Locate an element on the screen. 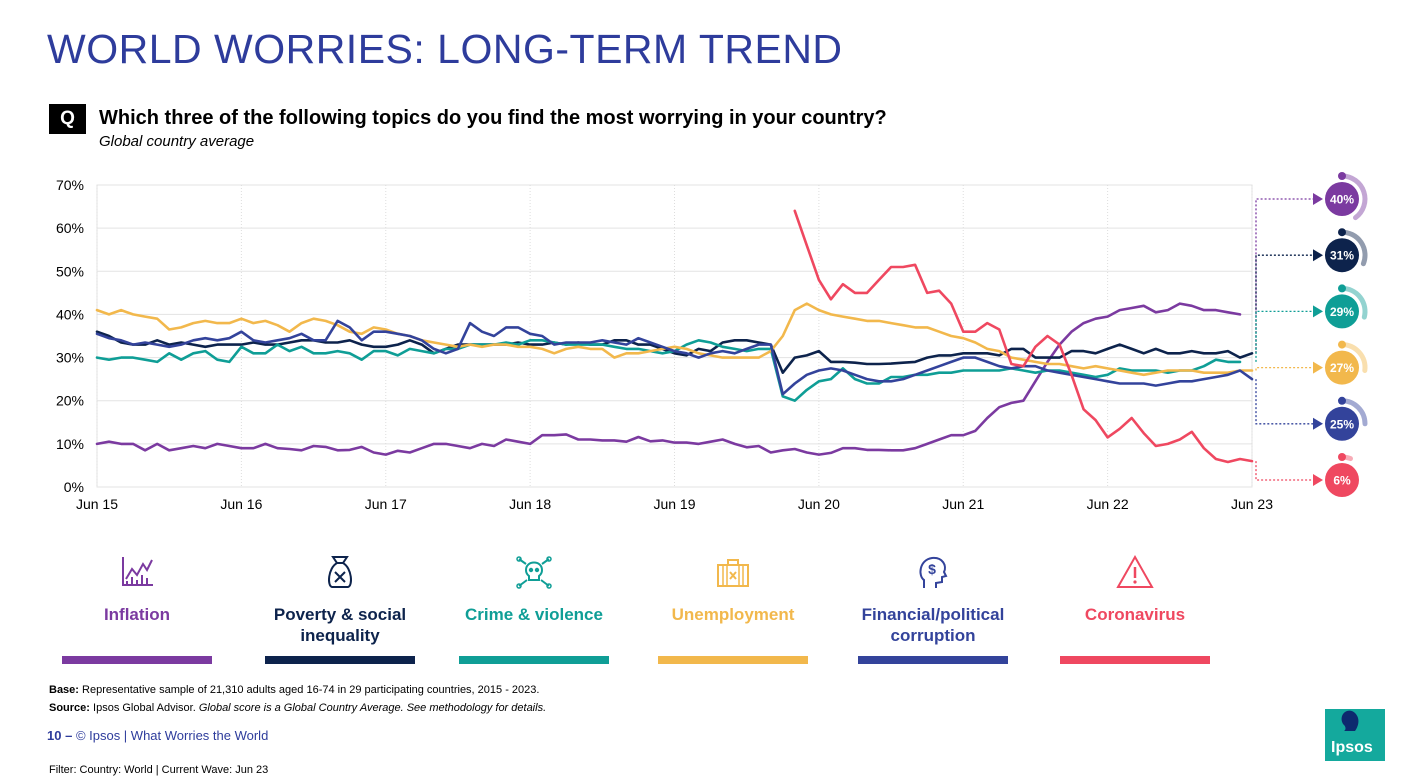 Image resolution: width=1421 pixels, height=779 pixels. value-bubble-label: 6% is located at coordinates (1342, 481).